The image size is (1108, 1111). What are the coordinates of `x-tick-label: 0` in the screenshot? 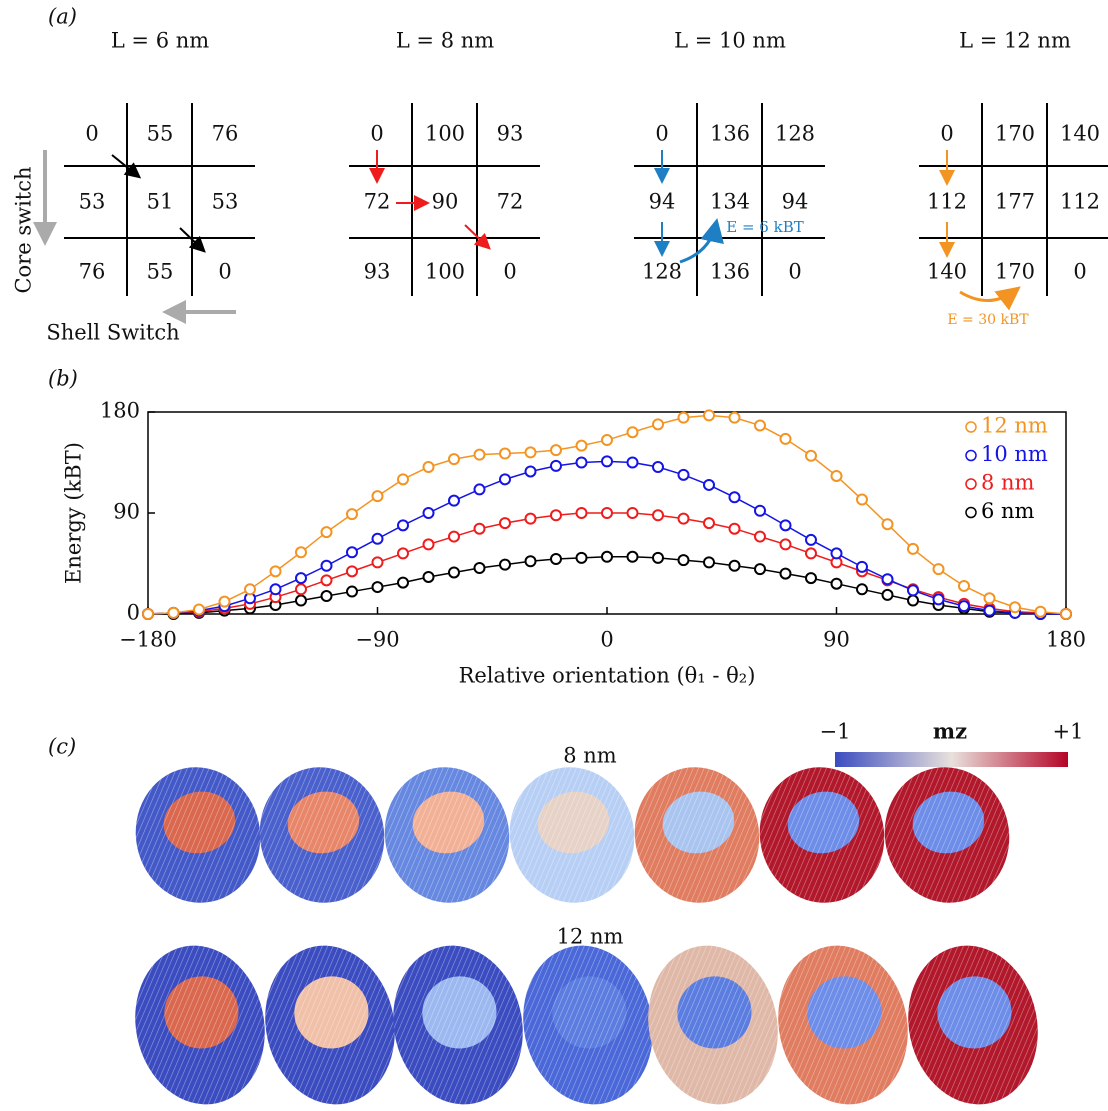 It's located at (606, 640).